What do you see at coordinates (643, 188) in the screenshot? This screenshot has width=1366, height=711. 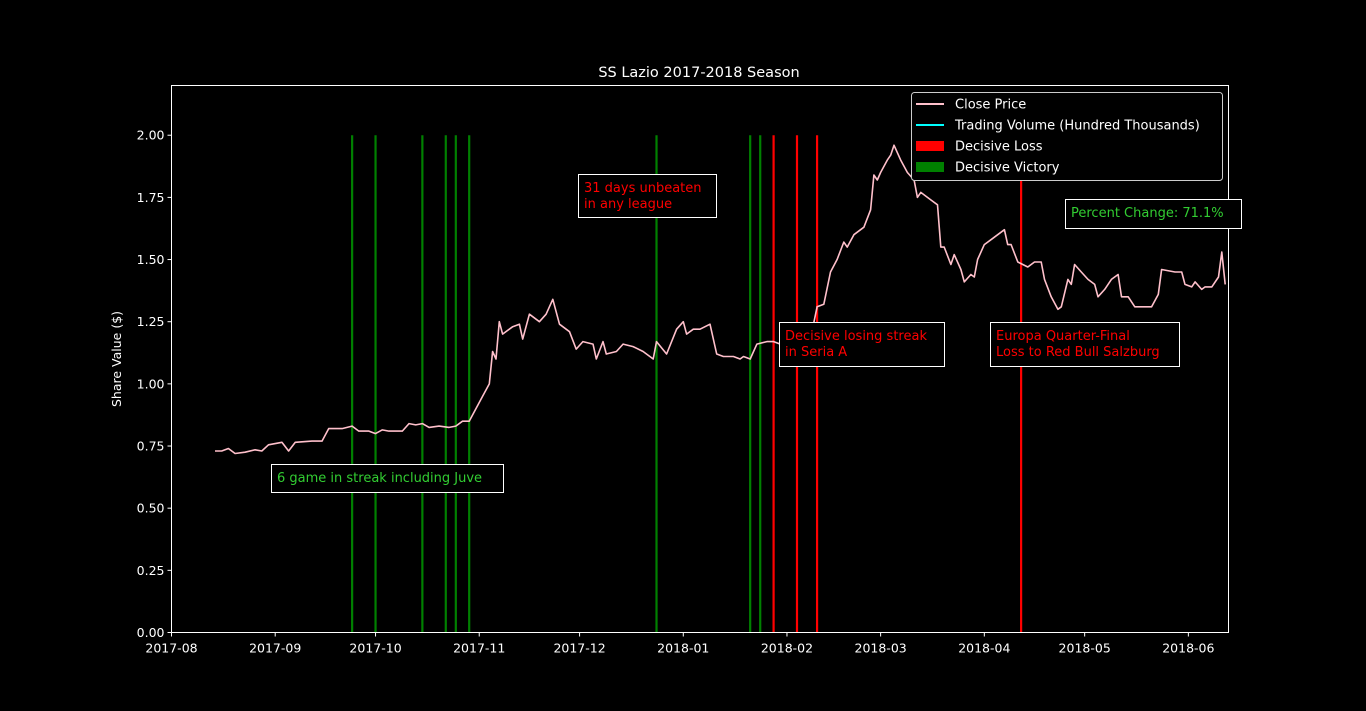 I see `annotation-text: 31 days unbeaten` at bounding box center [643, 188].